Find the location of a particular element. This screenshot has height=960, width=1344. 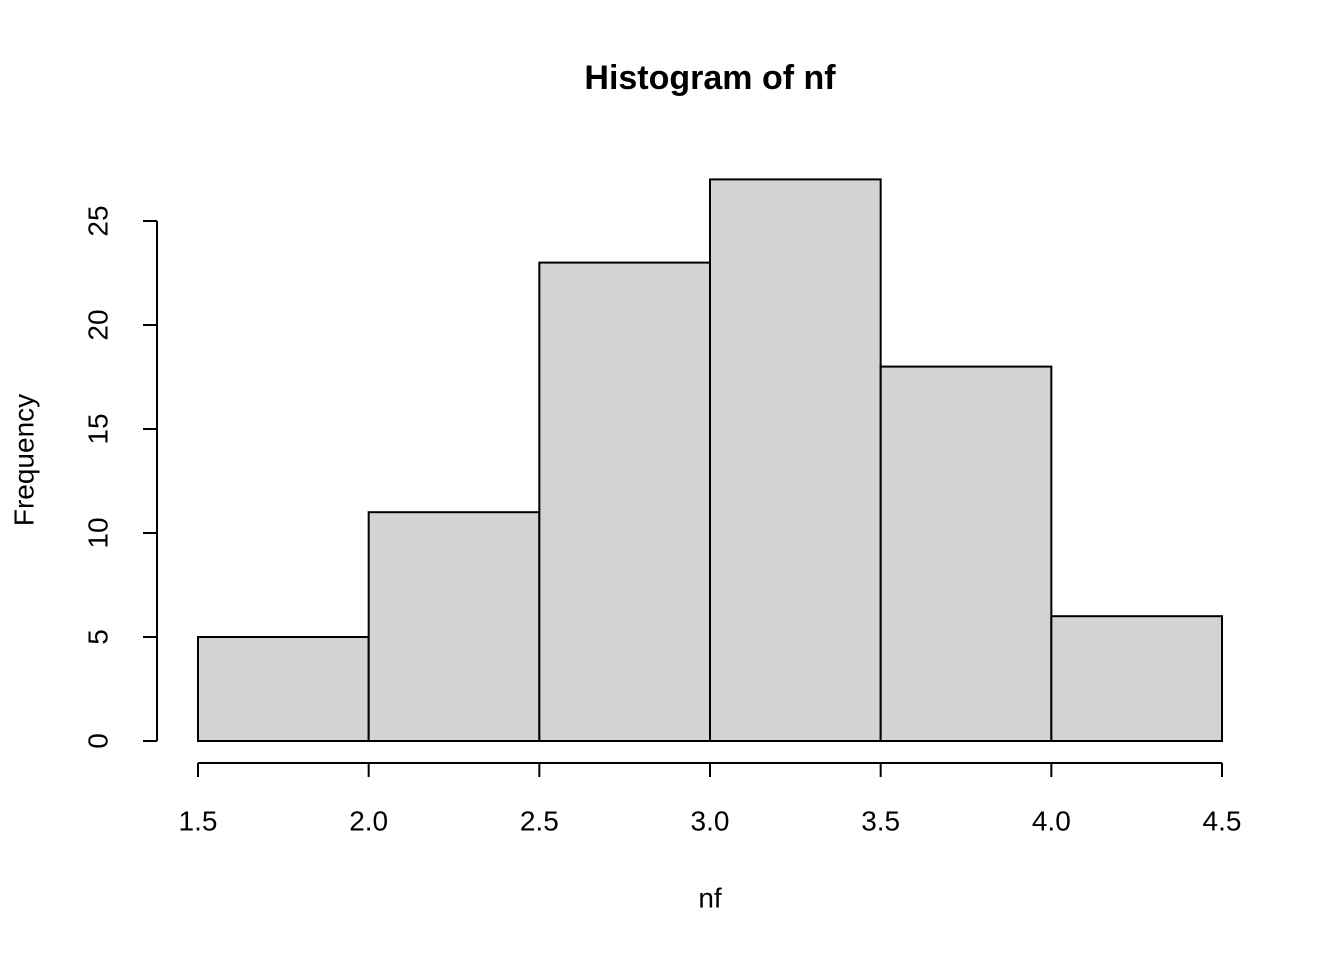

x-tick-label: 3.5 is located at coordinates (880, 820).